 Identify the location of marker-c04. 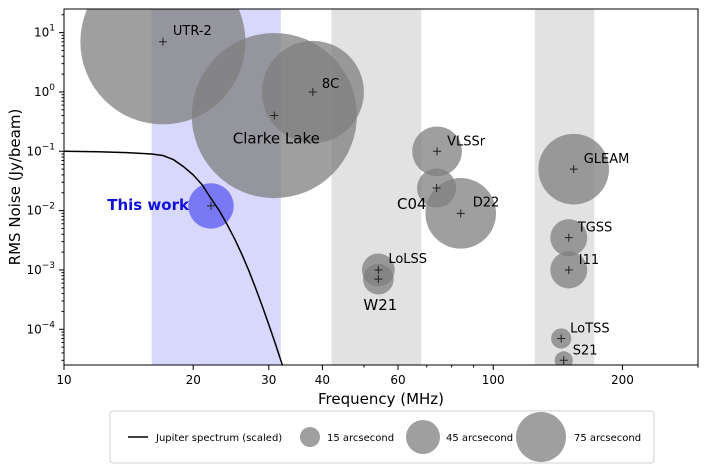
(436, 188).